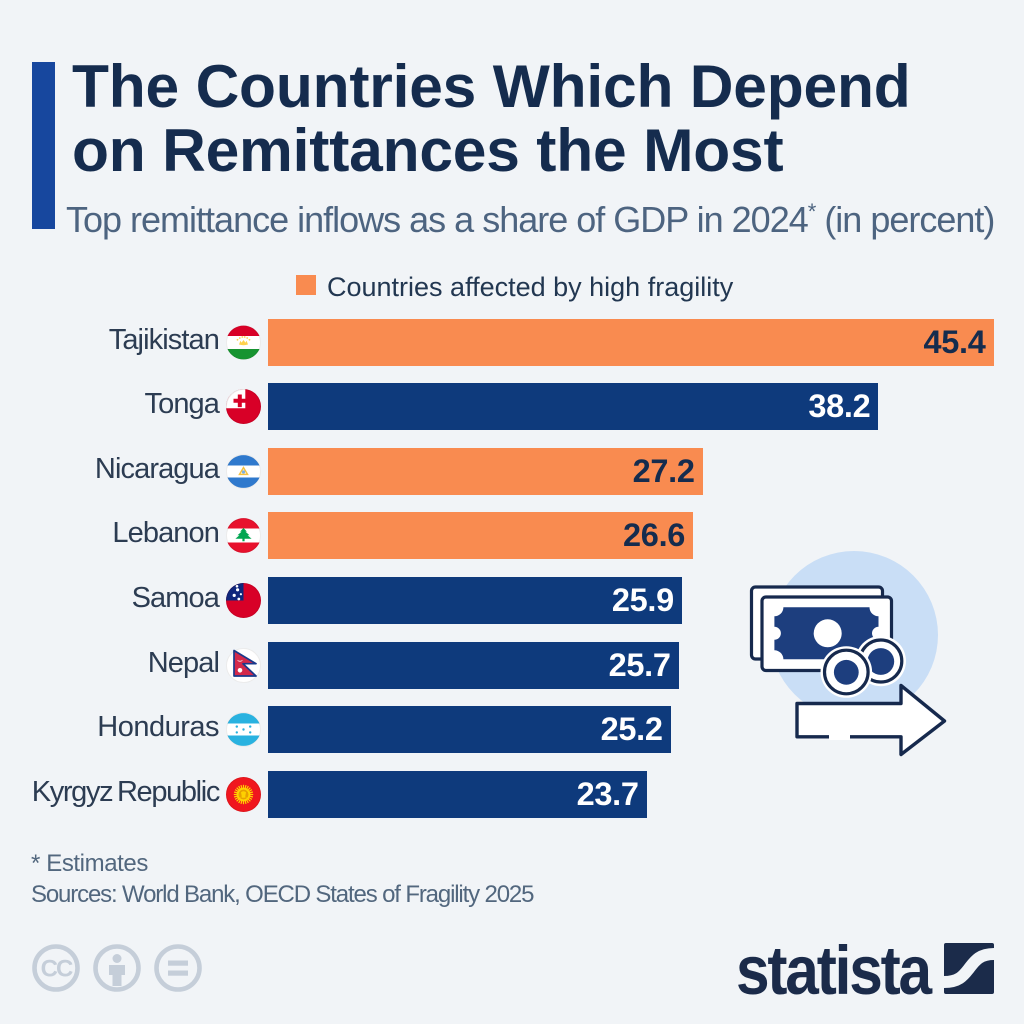 The width and height of the screenshot is (1024, 1024). What do you see at coordinates (57, 969) in the screenshot?
I see `svg-text: CC` at bounding box center [57, 969].